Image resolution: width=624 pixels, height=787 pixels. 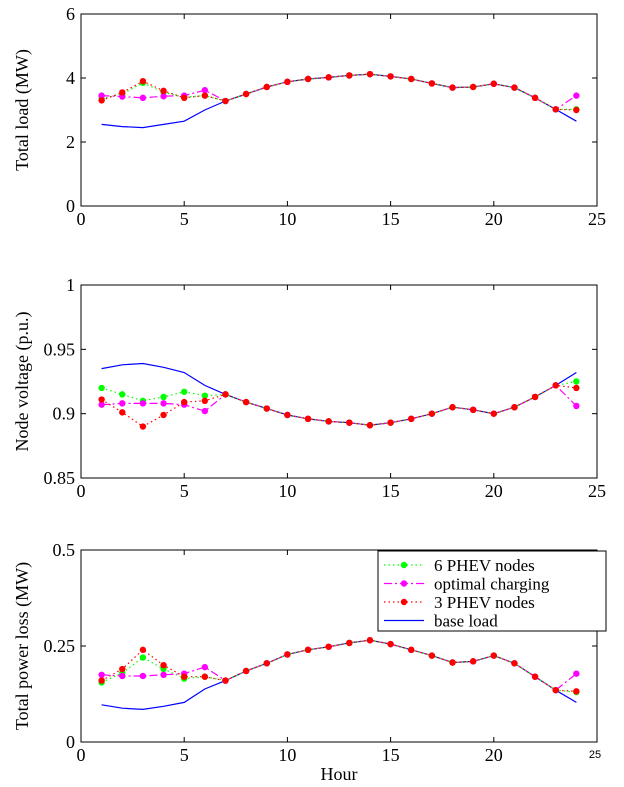 What do you see at coordinates (70, 142) in the screenshot?
I see `y-tick-label: 2` at bounding box center [70, 142].